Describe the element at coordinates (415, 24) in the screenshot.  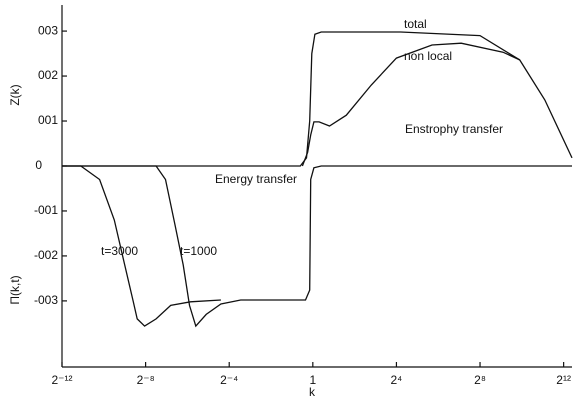
I see `series-label: total` at that location.